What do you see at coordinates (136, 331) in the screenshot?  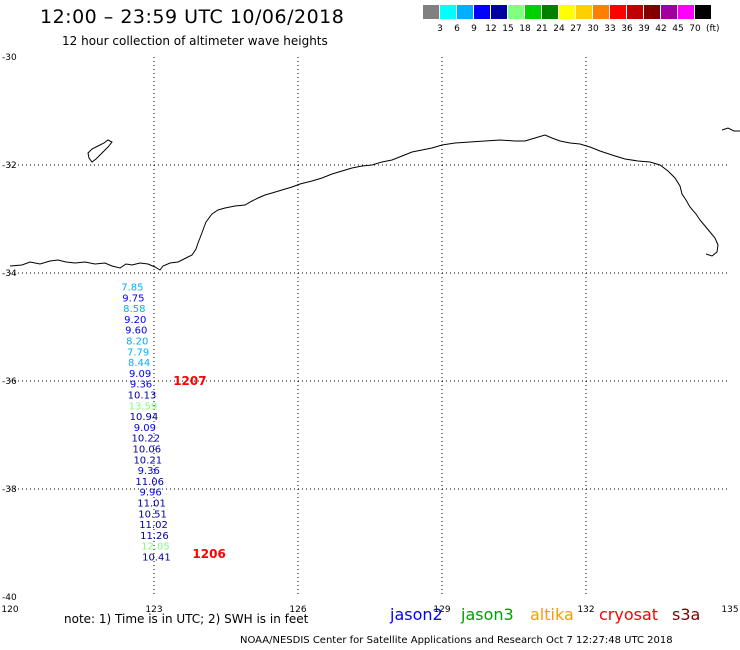 I see `wave-height-label: 9.60` at bounding box center [136, 331].